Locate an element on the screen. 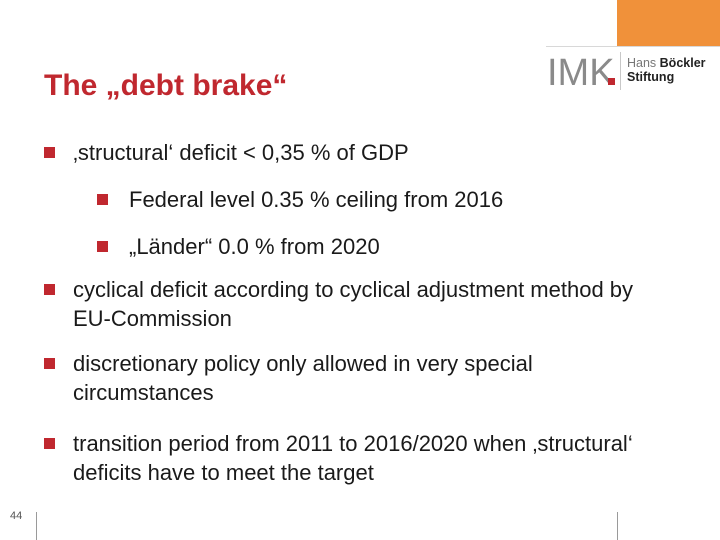 The image size is (720, 540). page-number: 44 is located at coordinates (16, 516).